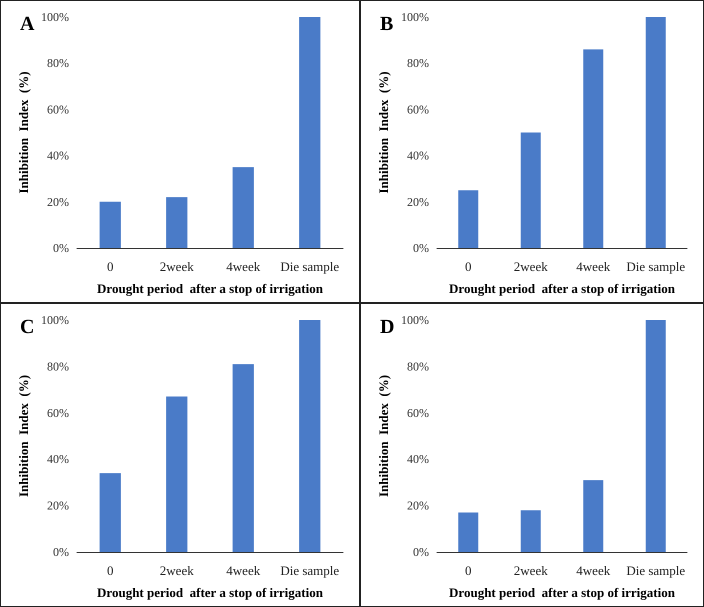 This screenshot has height=607, width=704. Describe the element at coordinates (27, 24) in the screenshot. I see `chart-title: A` at that location.